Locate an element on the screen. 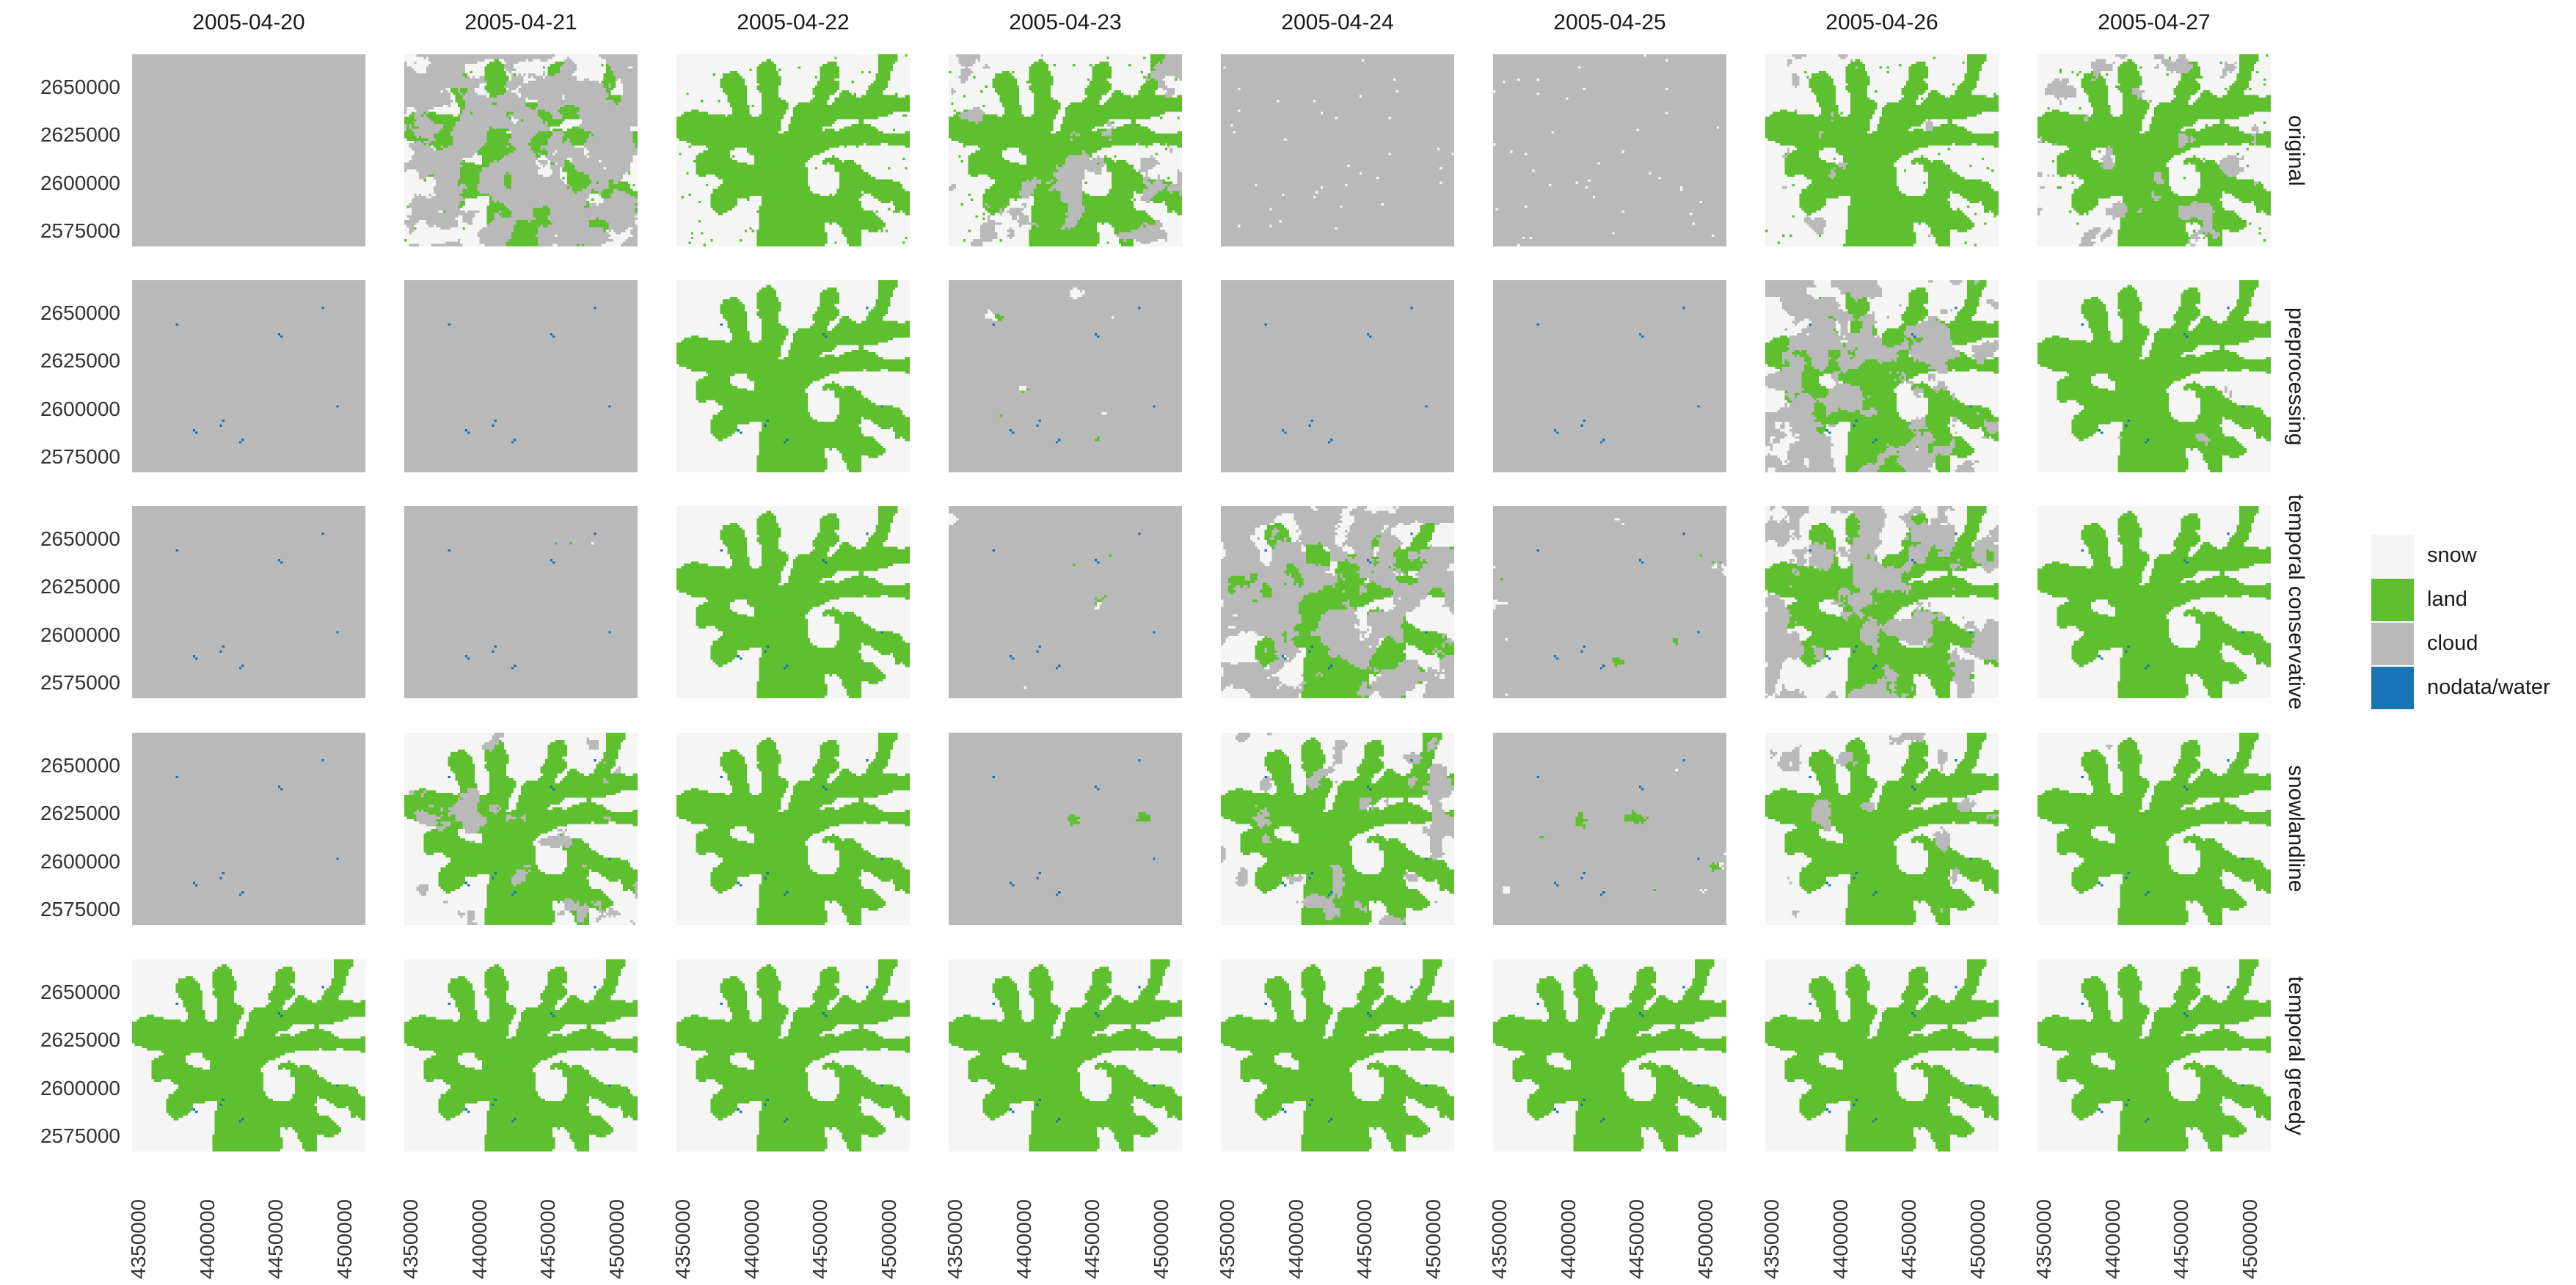  column-title-date: 2005-04-23 is located at coordinates (1065, 22).